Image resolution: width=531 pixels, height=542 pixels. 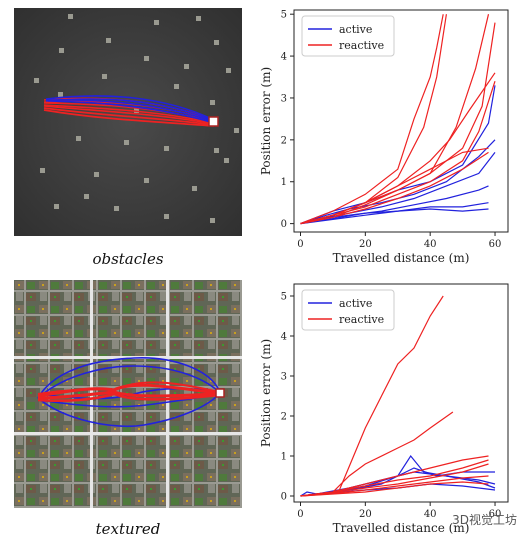 What do you see at coordinates (484, 520) in the screenshot?
I see `watermark: 3D视觉工坊` at bounding box center [484, 520].